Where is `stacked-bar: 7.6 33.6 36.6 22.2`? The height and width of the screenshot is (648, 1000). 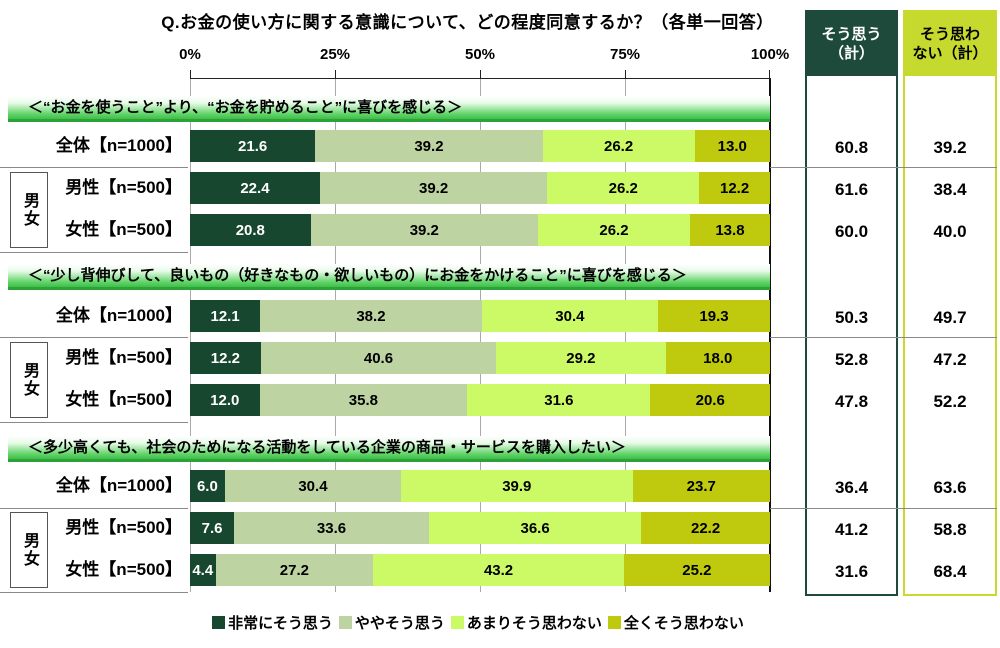 stacked-bar: 7.6 33.6 36.6 22.2 is located at coordinates (480, 528).